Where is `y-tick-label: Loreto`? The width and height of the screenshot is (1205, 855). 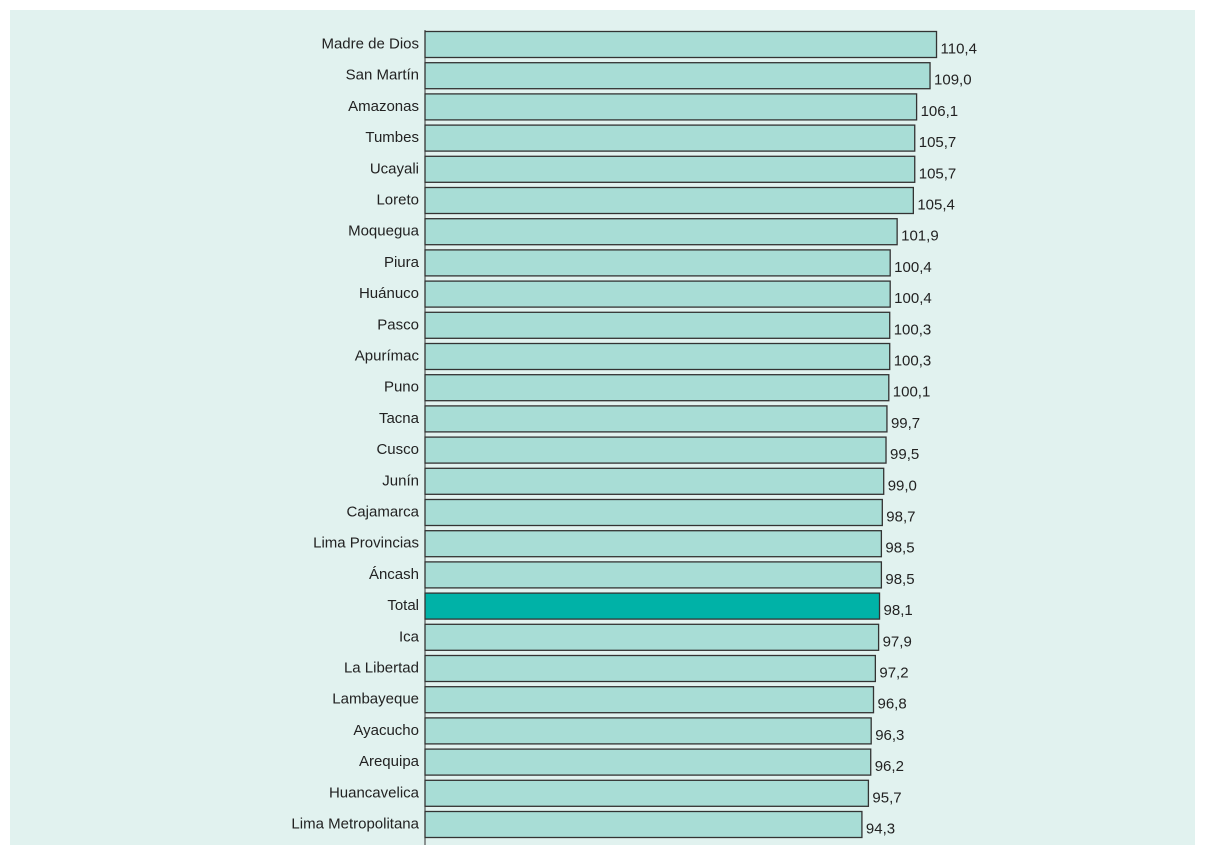
y-tick-label: Loreto is located at coordinates (397, 199).